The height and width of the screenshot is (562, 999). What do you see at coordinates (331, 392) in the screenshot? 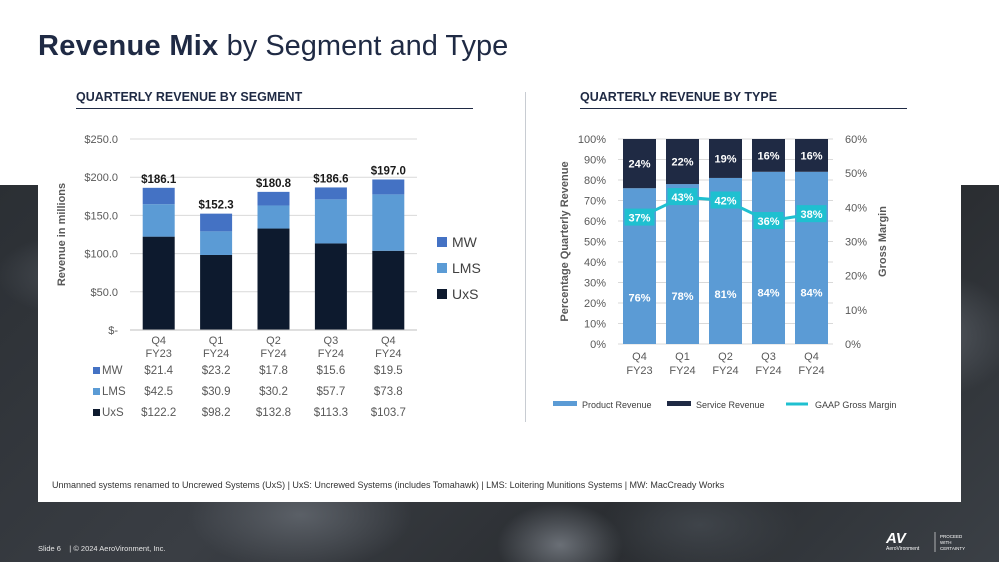
I see `seg-table-cell: $57.7` at bounding box center [331, 392].